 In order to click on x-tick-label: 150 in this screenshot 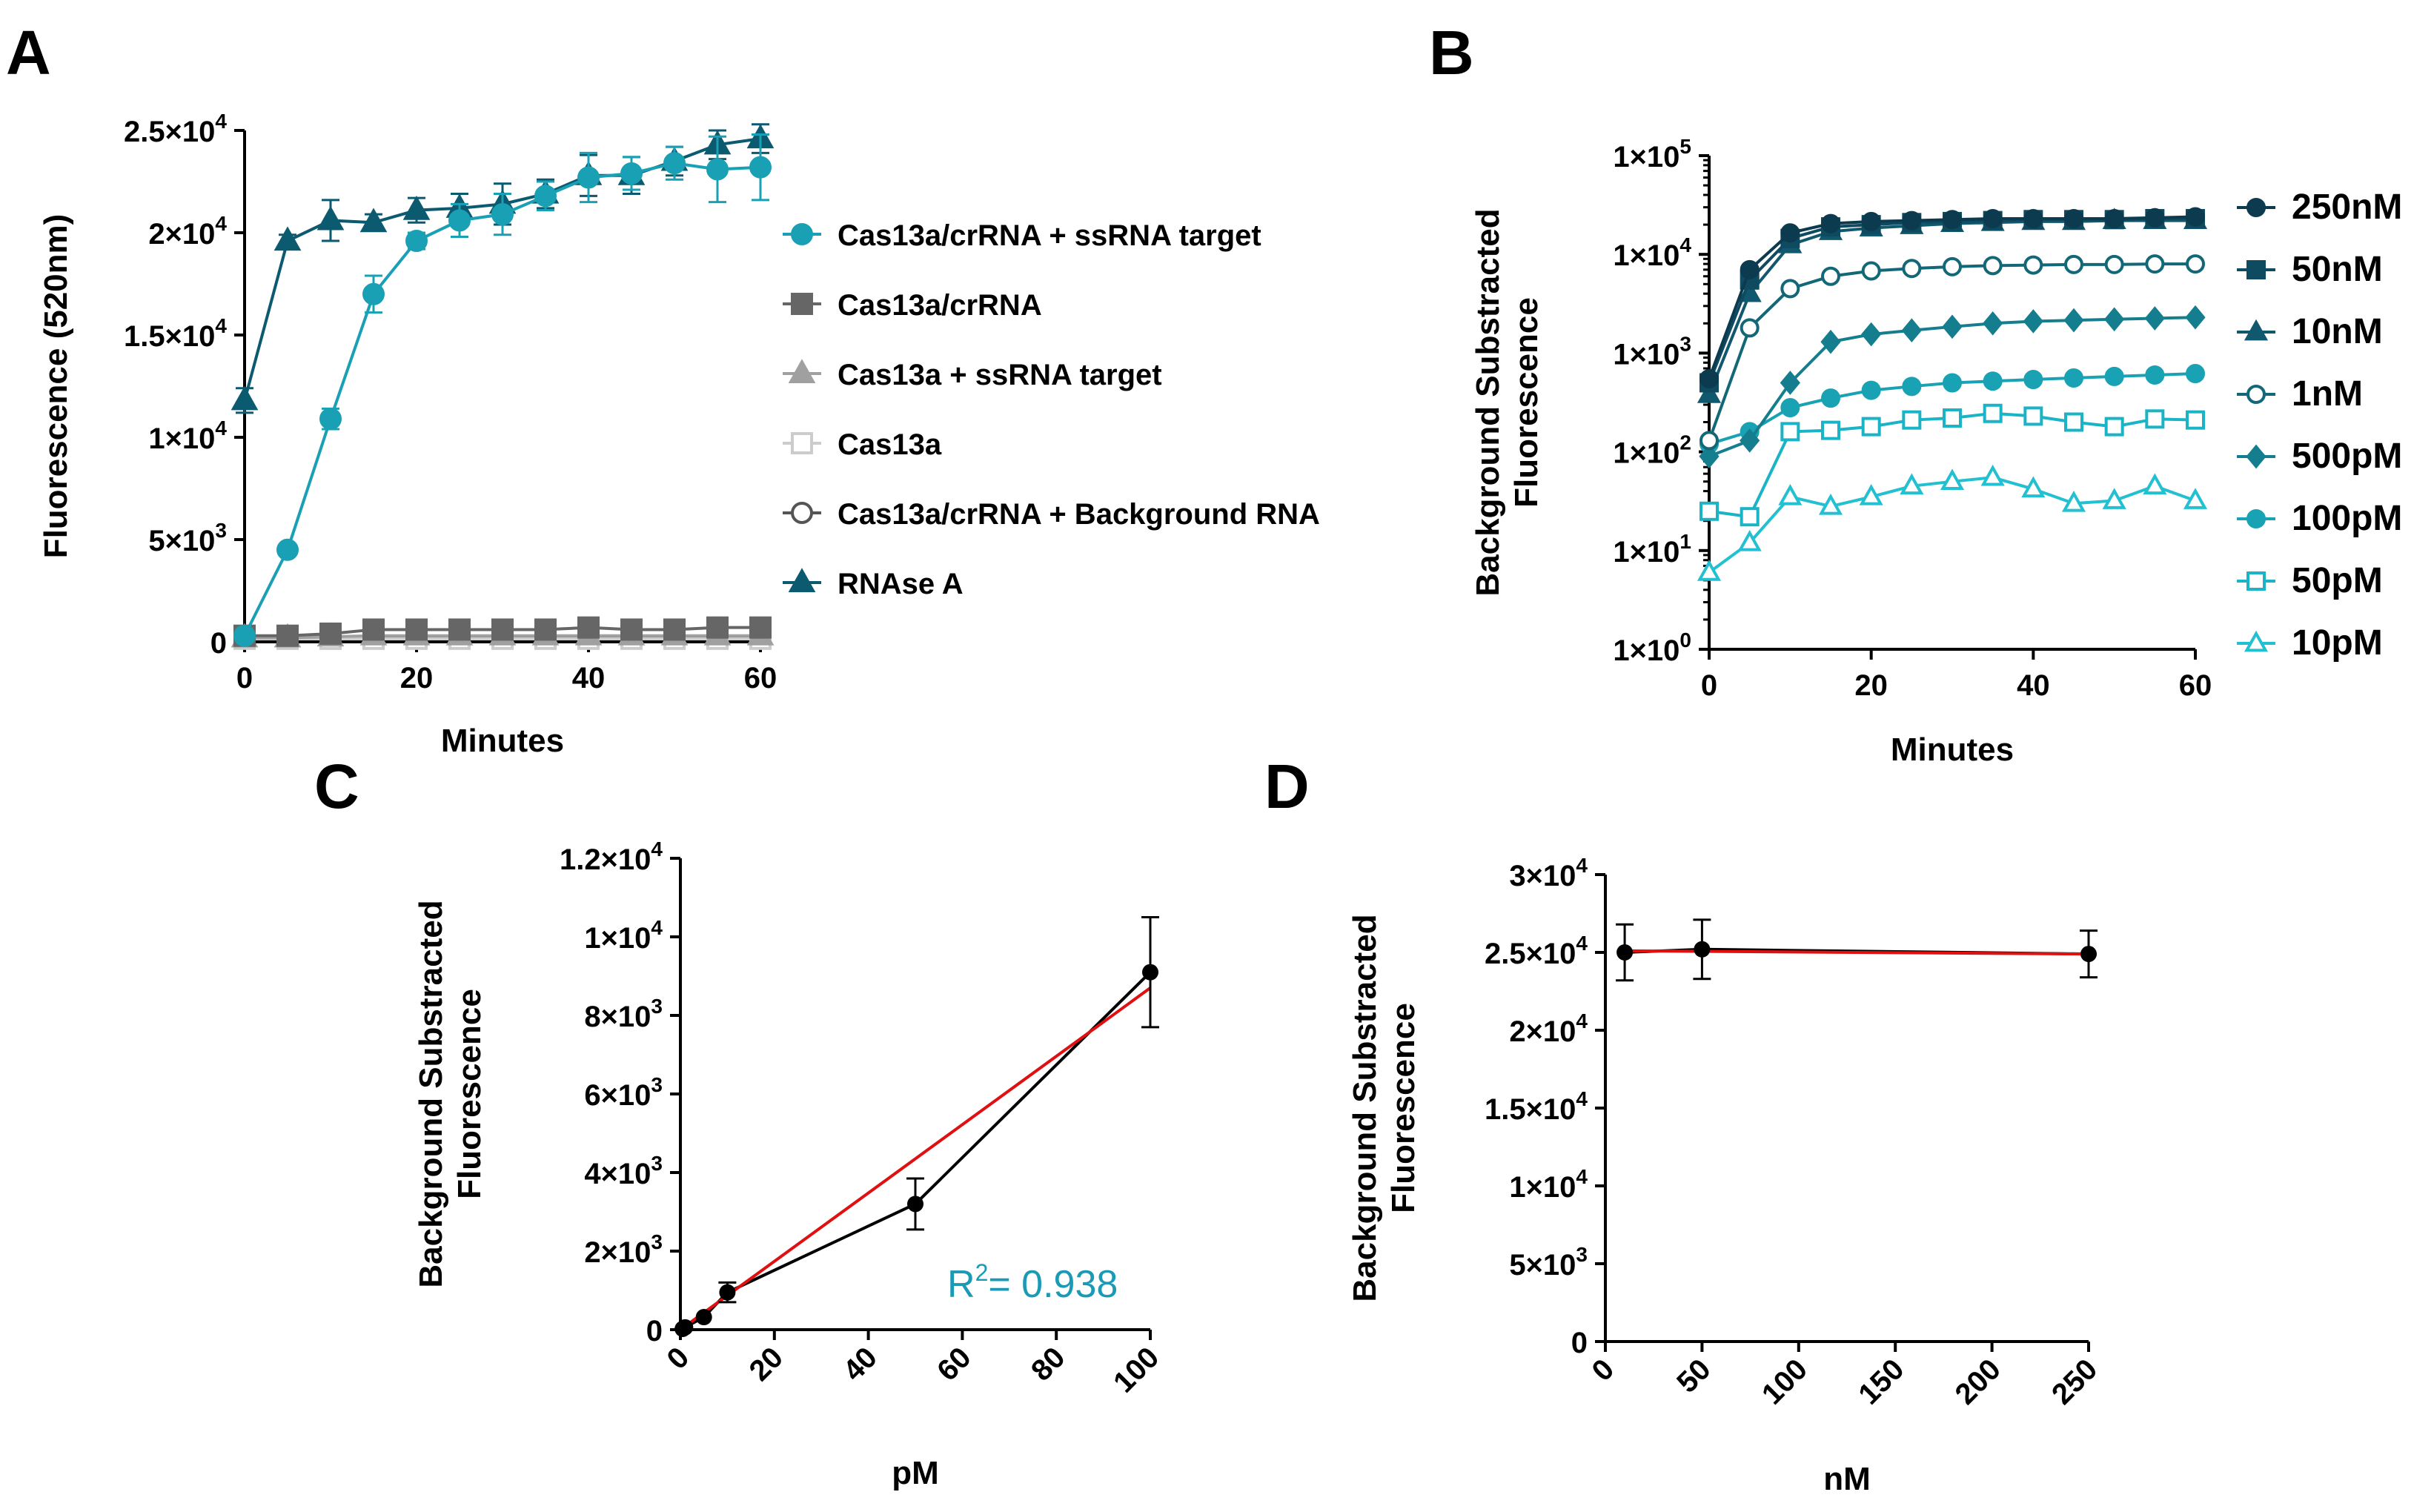, I will do `click(1881, 1382)`.